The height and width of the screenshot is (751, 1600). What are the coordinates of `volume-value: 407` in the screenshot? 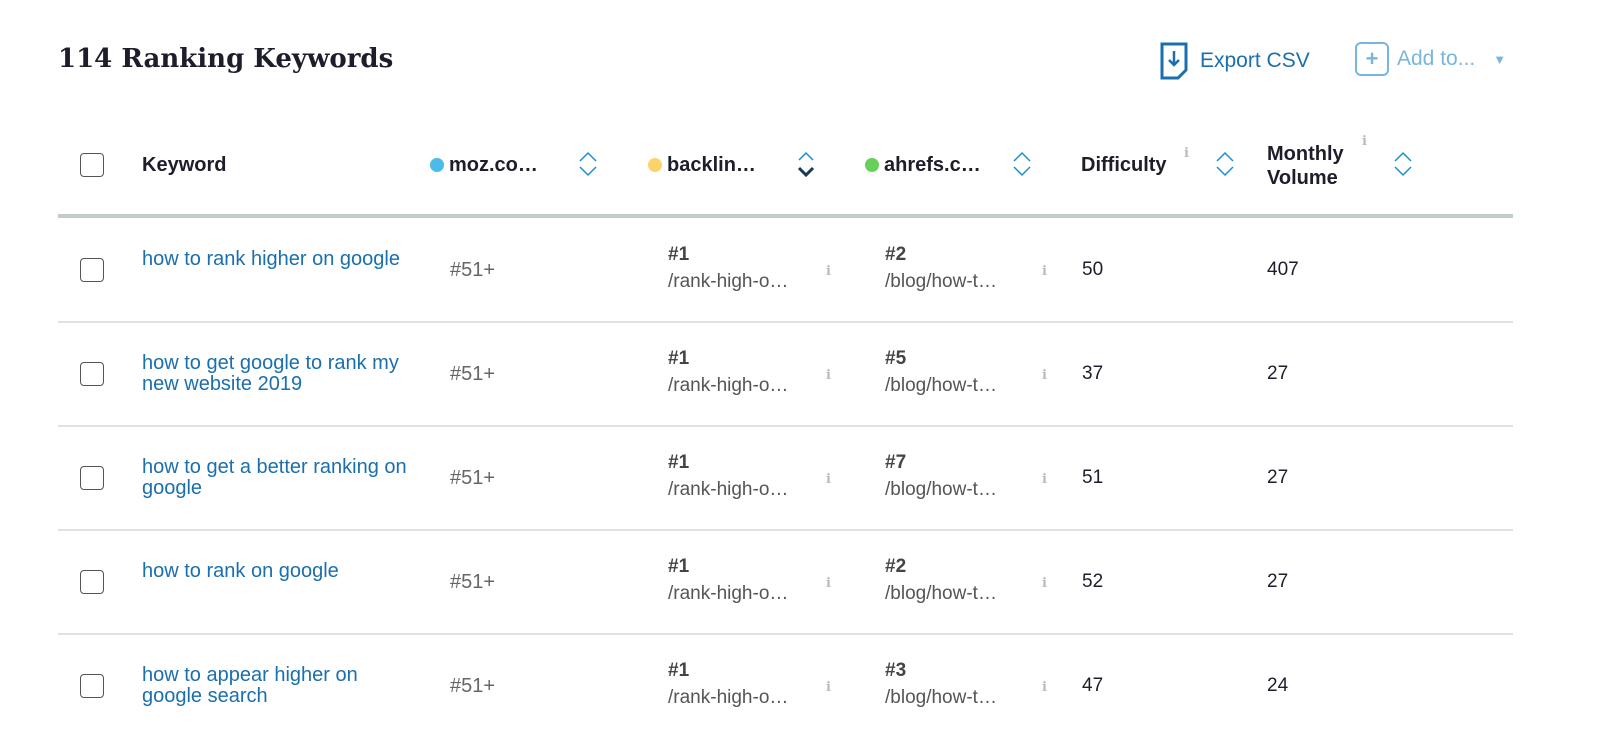 It's located at (1283, 269).